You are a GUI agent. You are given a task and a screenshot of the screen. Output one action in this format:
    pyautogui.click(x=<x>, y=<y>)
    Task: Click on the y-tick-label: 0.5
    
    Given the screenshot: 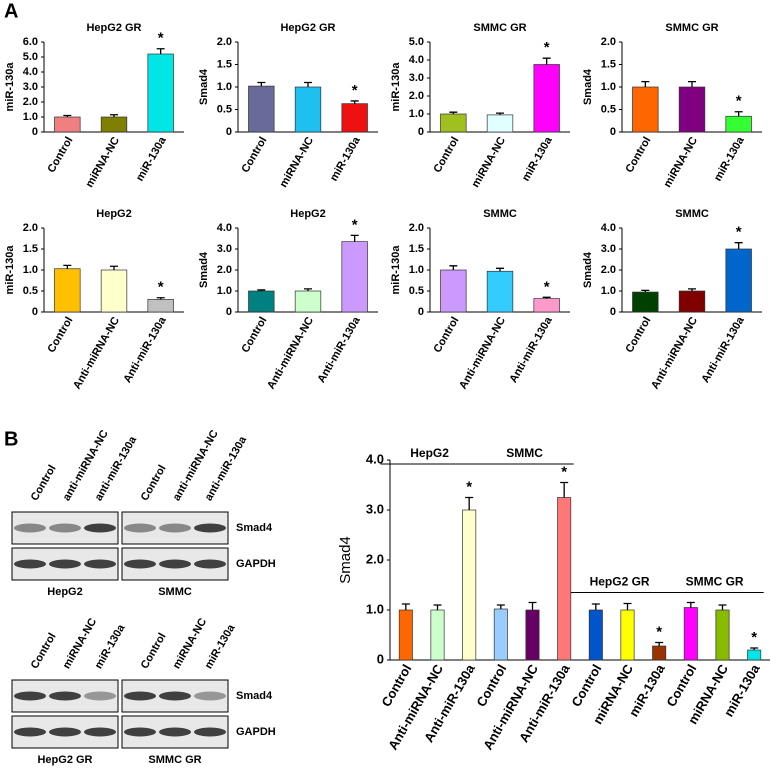 What is the action you would take?
    pyautogui.click(x=224, y=109)
    